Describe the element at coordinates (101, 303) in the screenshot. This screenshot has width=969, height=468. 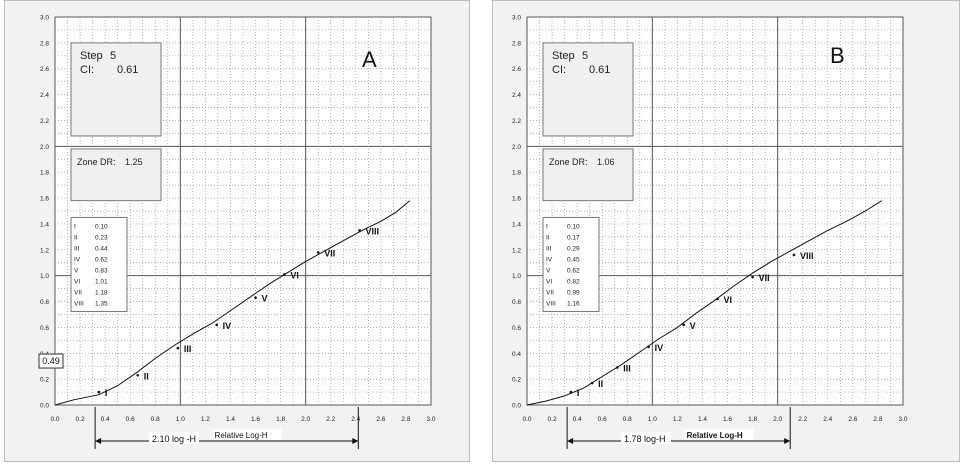
I see `zone-table-value: 1.35` at that location.